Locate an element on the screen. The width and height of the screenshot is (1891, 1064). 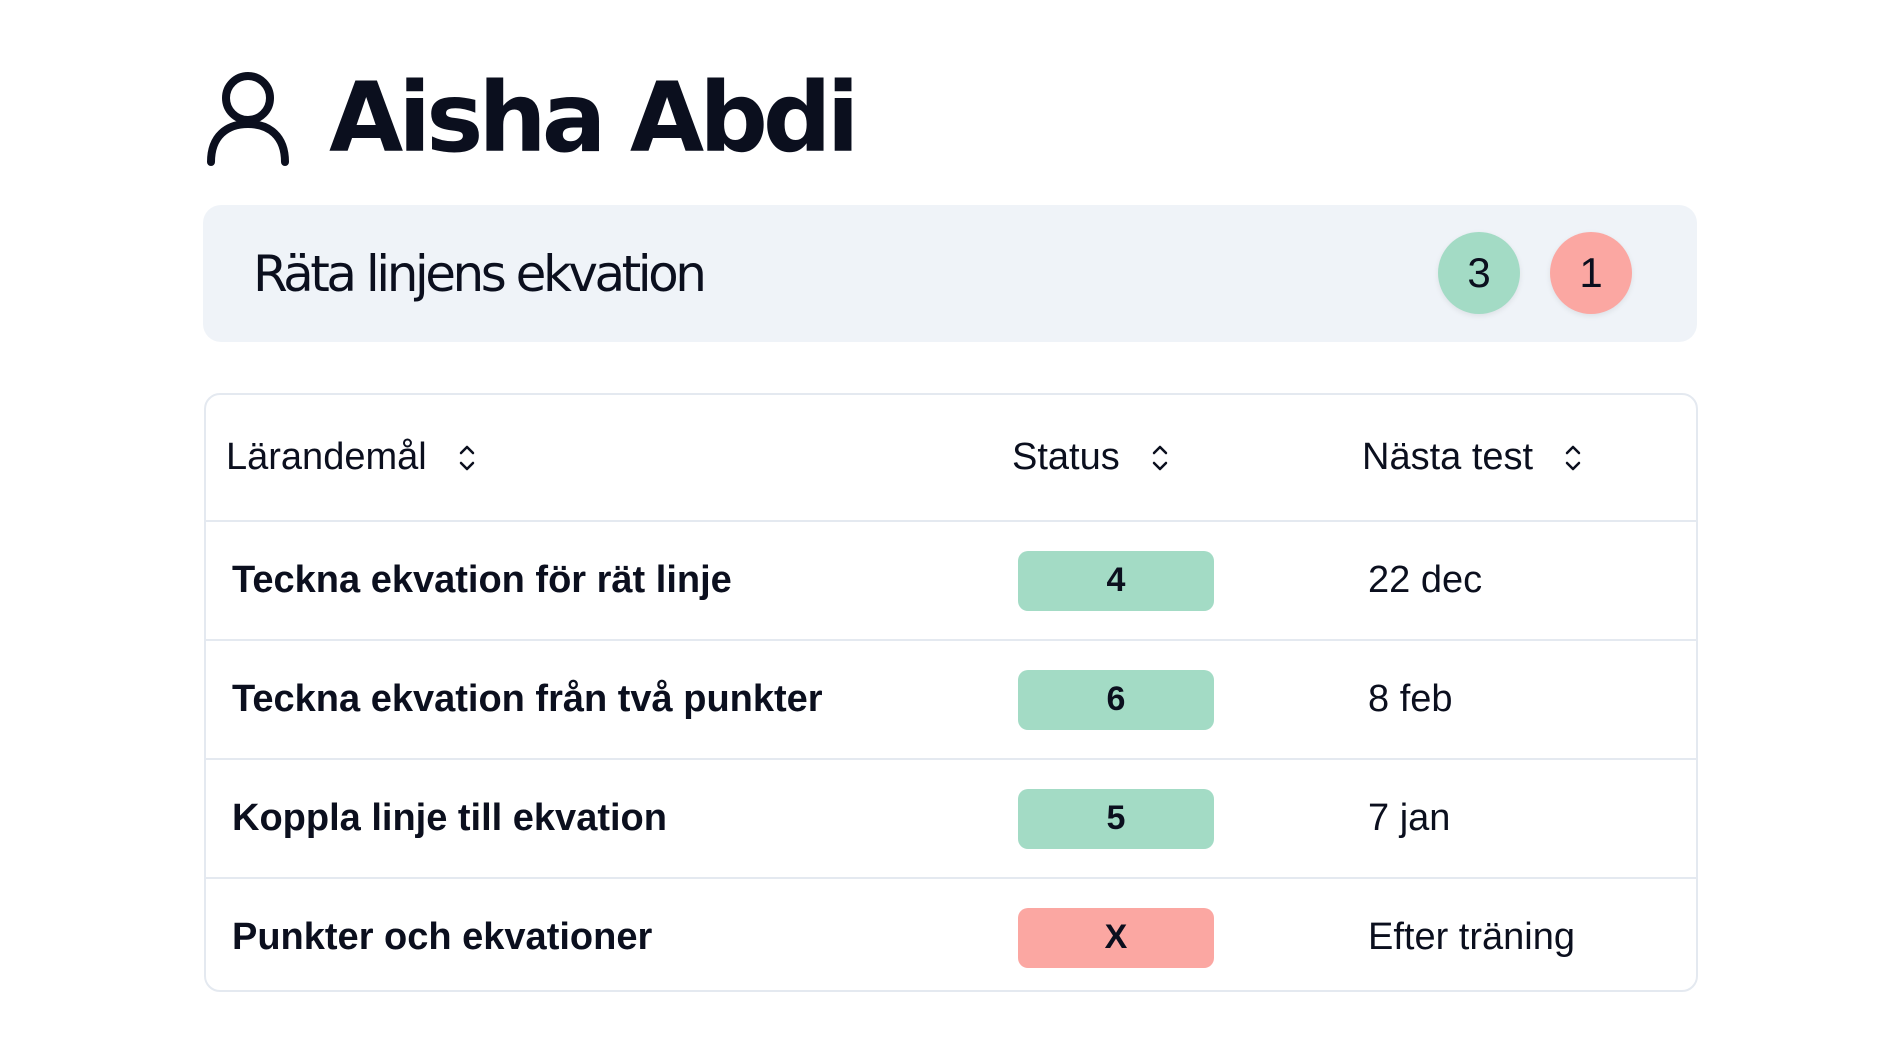
next-test-date: 8 feb is located at coordinates (1410, 699).